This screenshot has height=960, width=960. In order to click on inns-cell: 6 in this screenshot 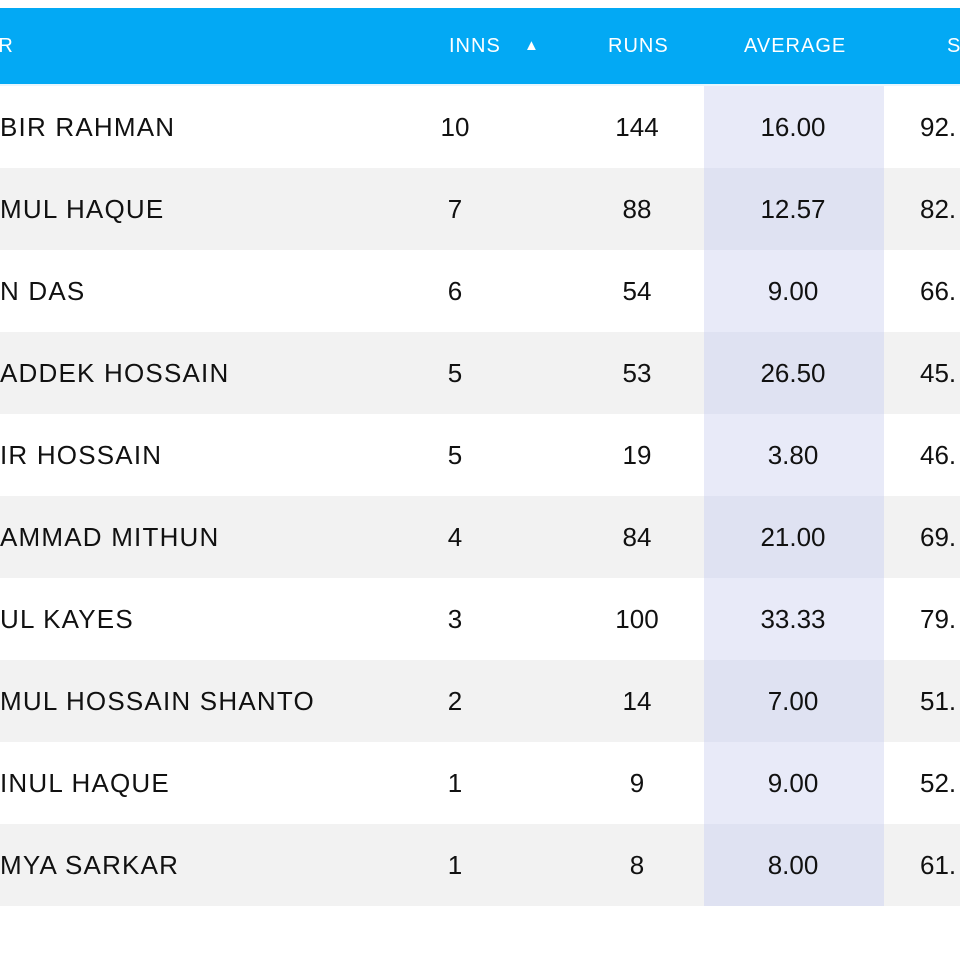, I will do `click(455, 291)`.